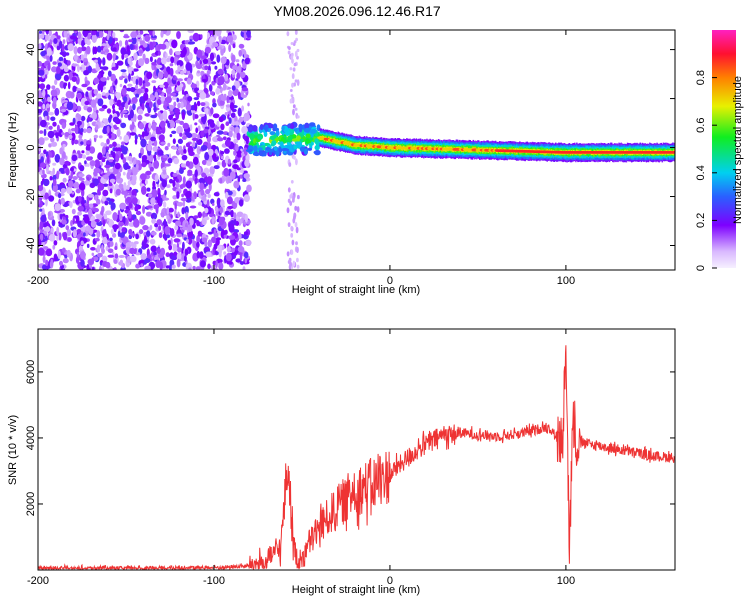 This screenshot has width=750, height=600. Describe the element at coordinates (214, 281) in the screenshot. I see `x-tick-label: -100` at that location.